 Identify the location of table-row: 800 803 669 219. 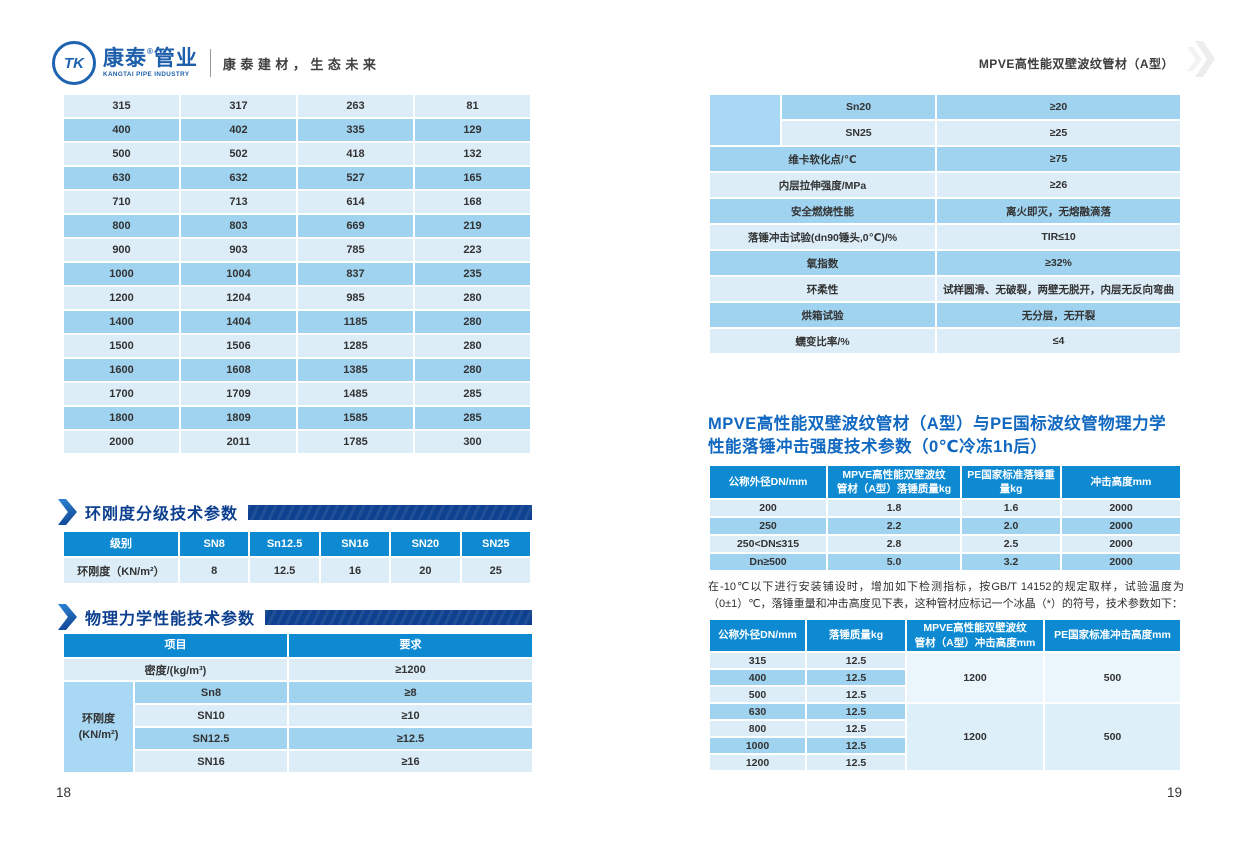
(297, 226).